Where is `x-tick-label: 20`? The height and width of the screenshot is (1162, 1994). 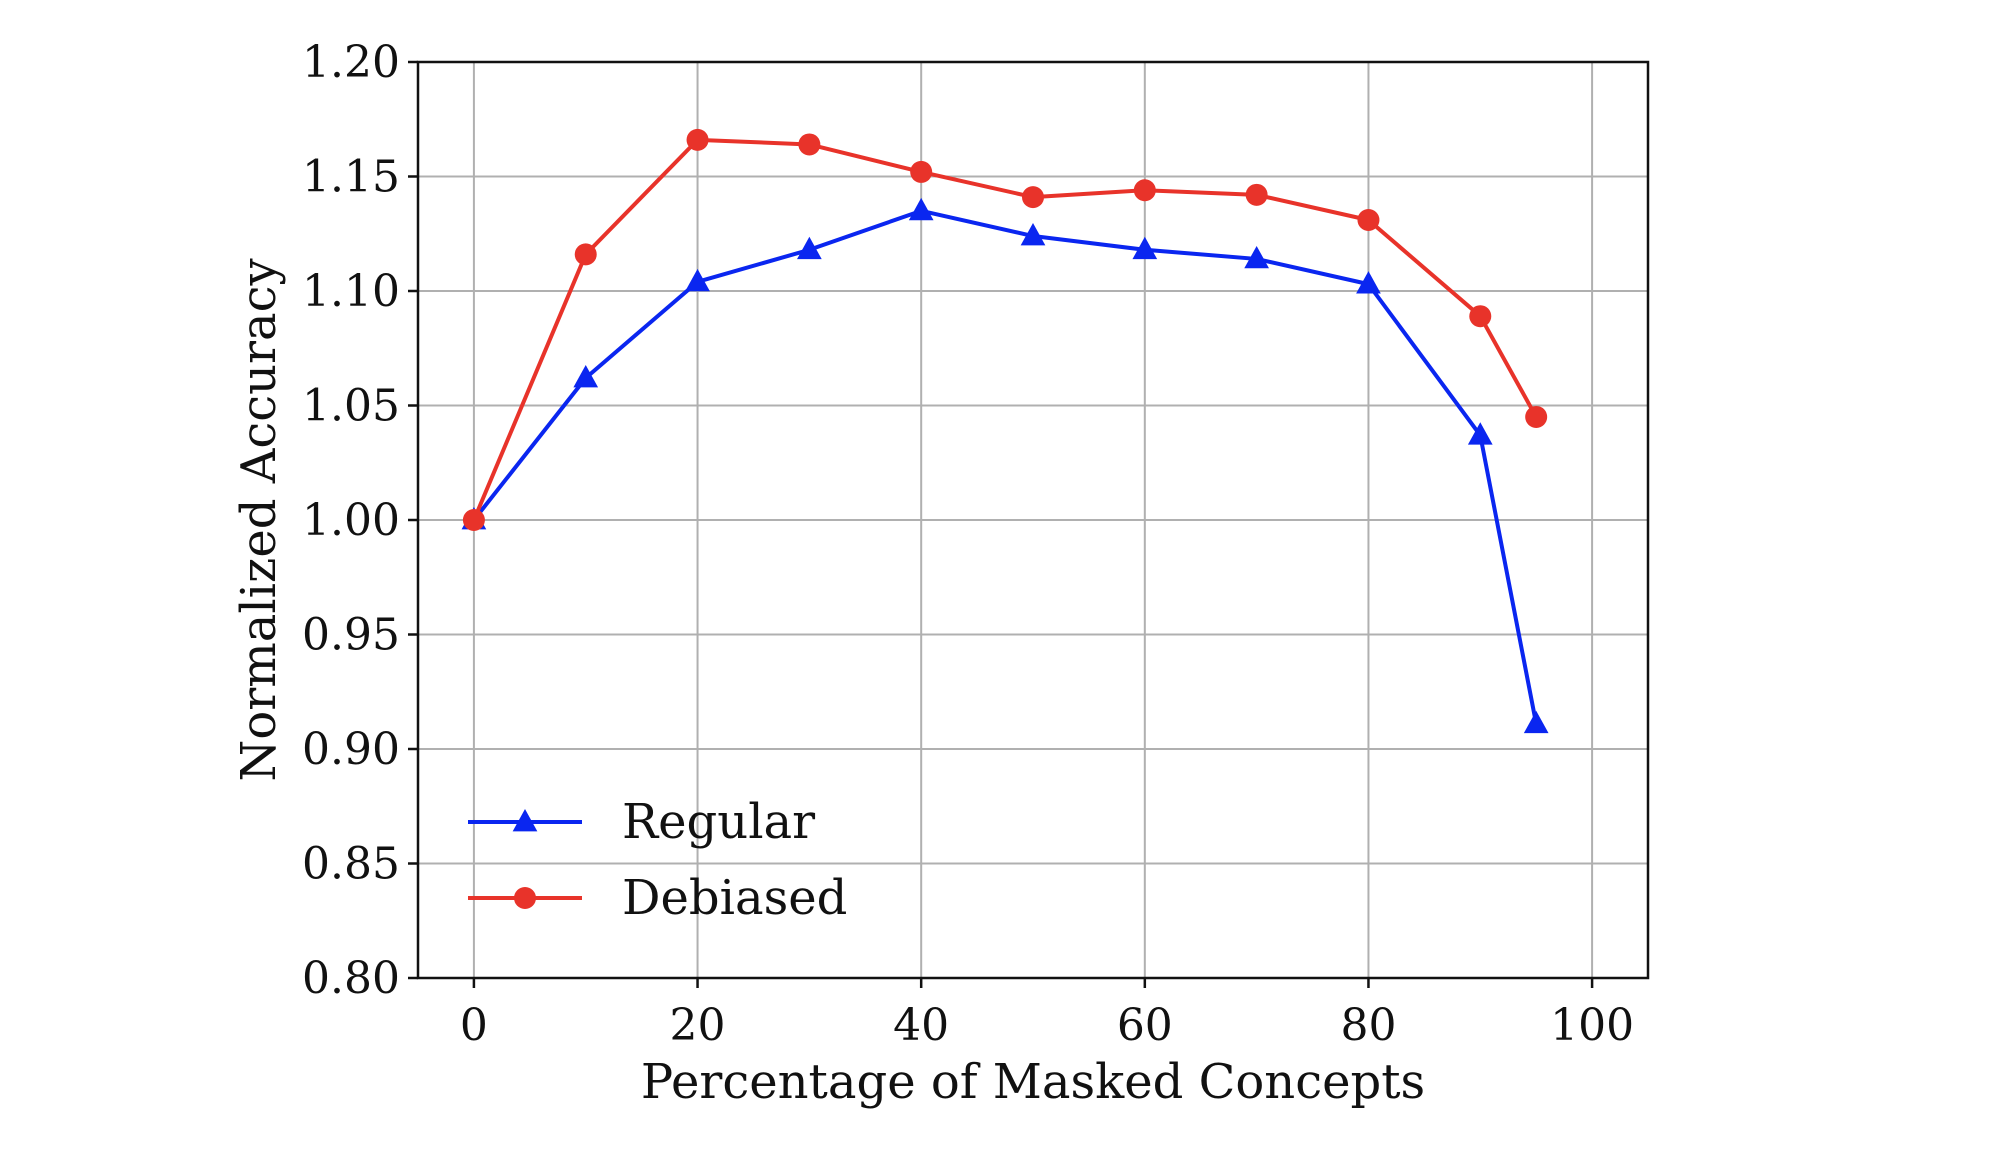 x-tick-label: 20 is located at coordinates (698, 1025).